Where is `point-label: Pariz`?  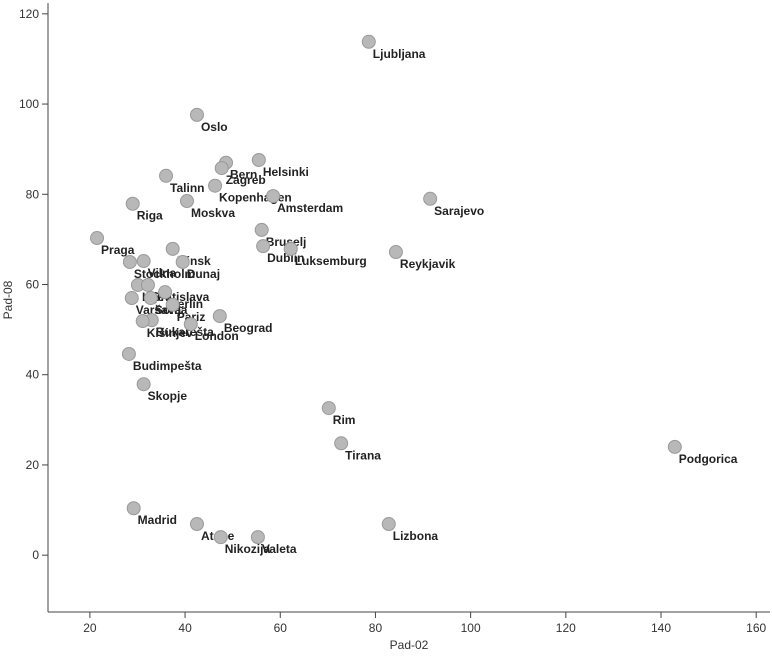
point-label: Pariz is located at coordinates (191, 317).